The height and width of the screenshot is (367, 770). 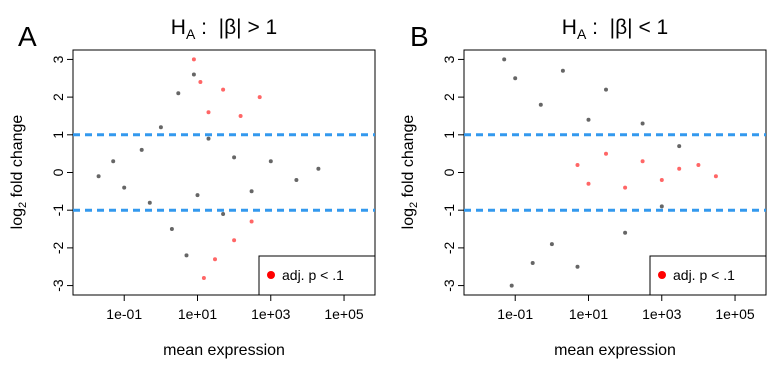 I want to click on panel-letter: B, so click(x=419, y=36).